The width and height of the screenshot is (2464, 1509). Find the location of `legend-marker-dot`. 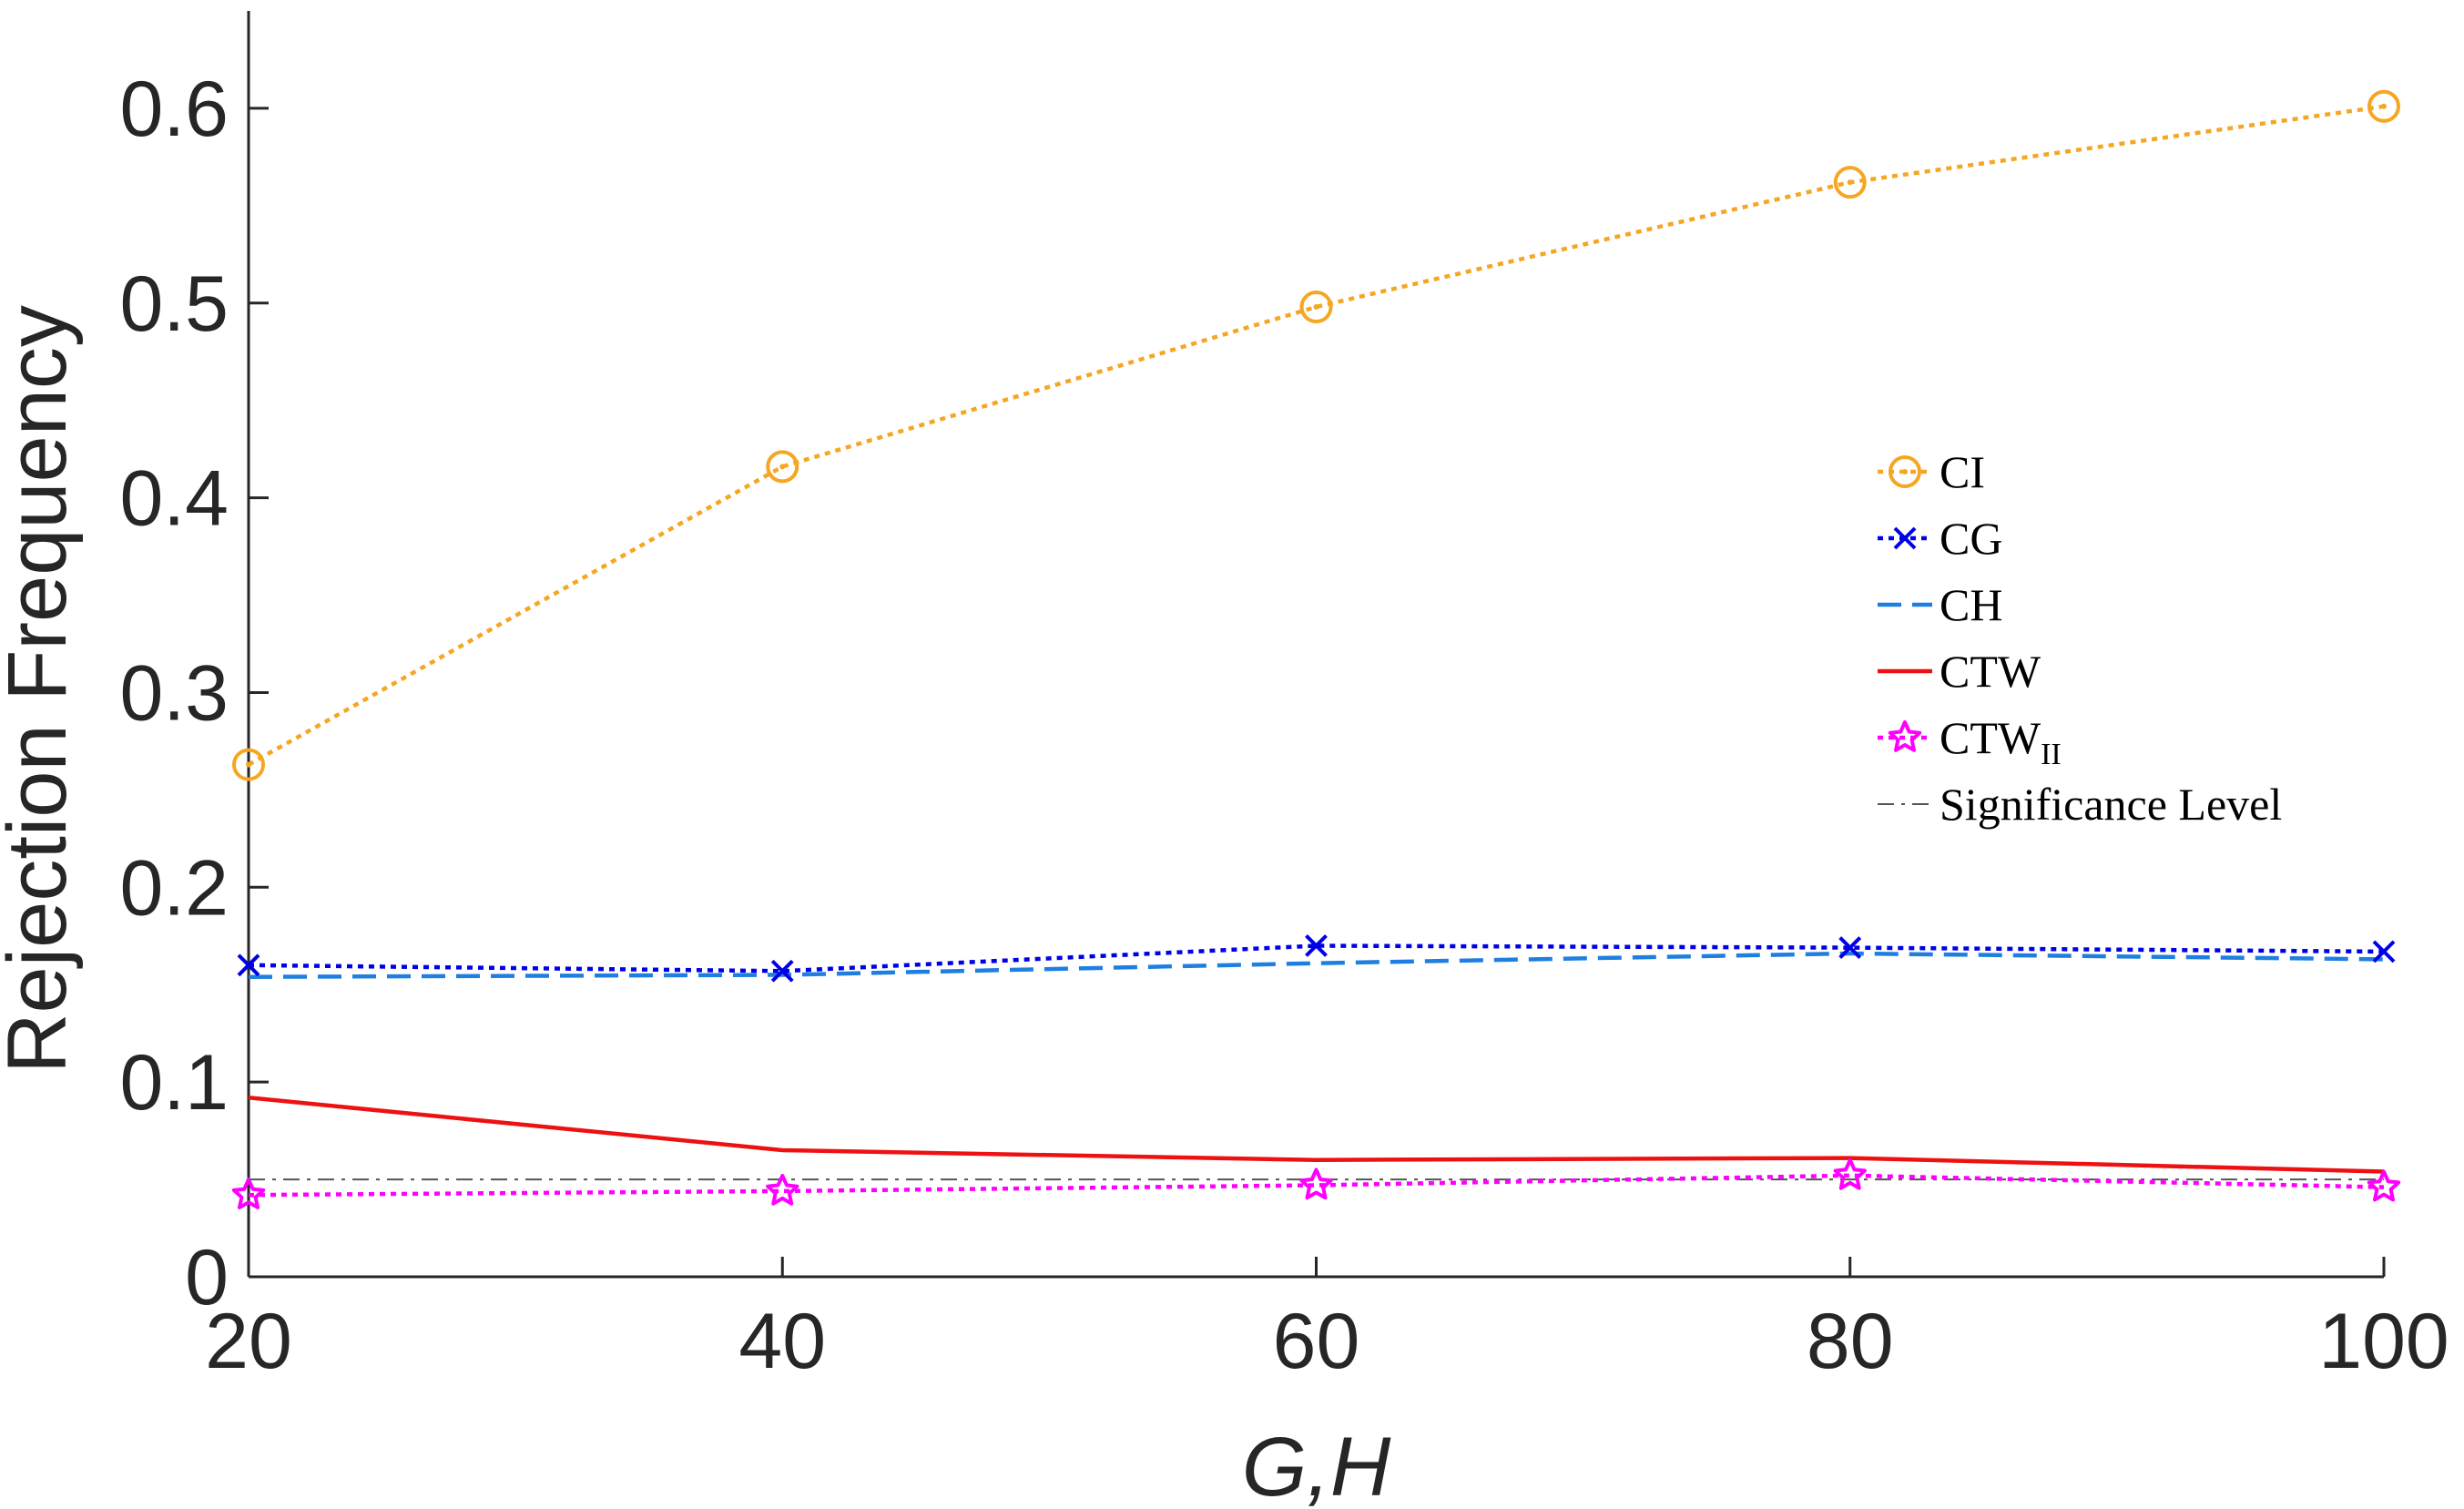

legend-marker-dot is located at coordinates (1905, 471).